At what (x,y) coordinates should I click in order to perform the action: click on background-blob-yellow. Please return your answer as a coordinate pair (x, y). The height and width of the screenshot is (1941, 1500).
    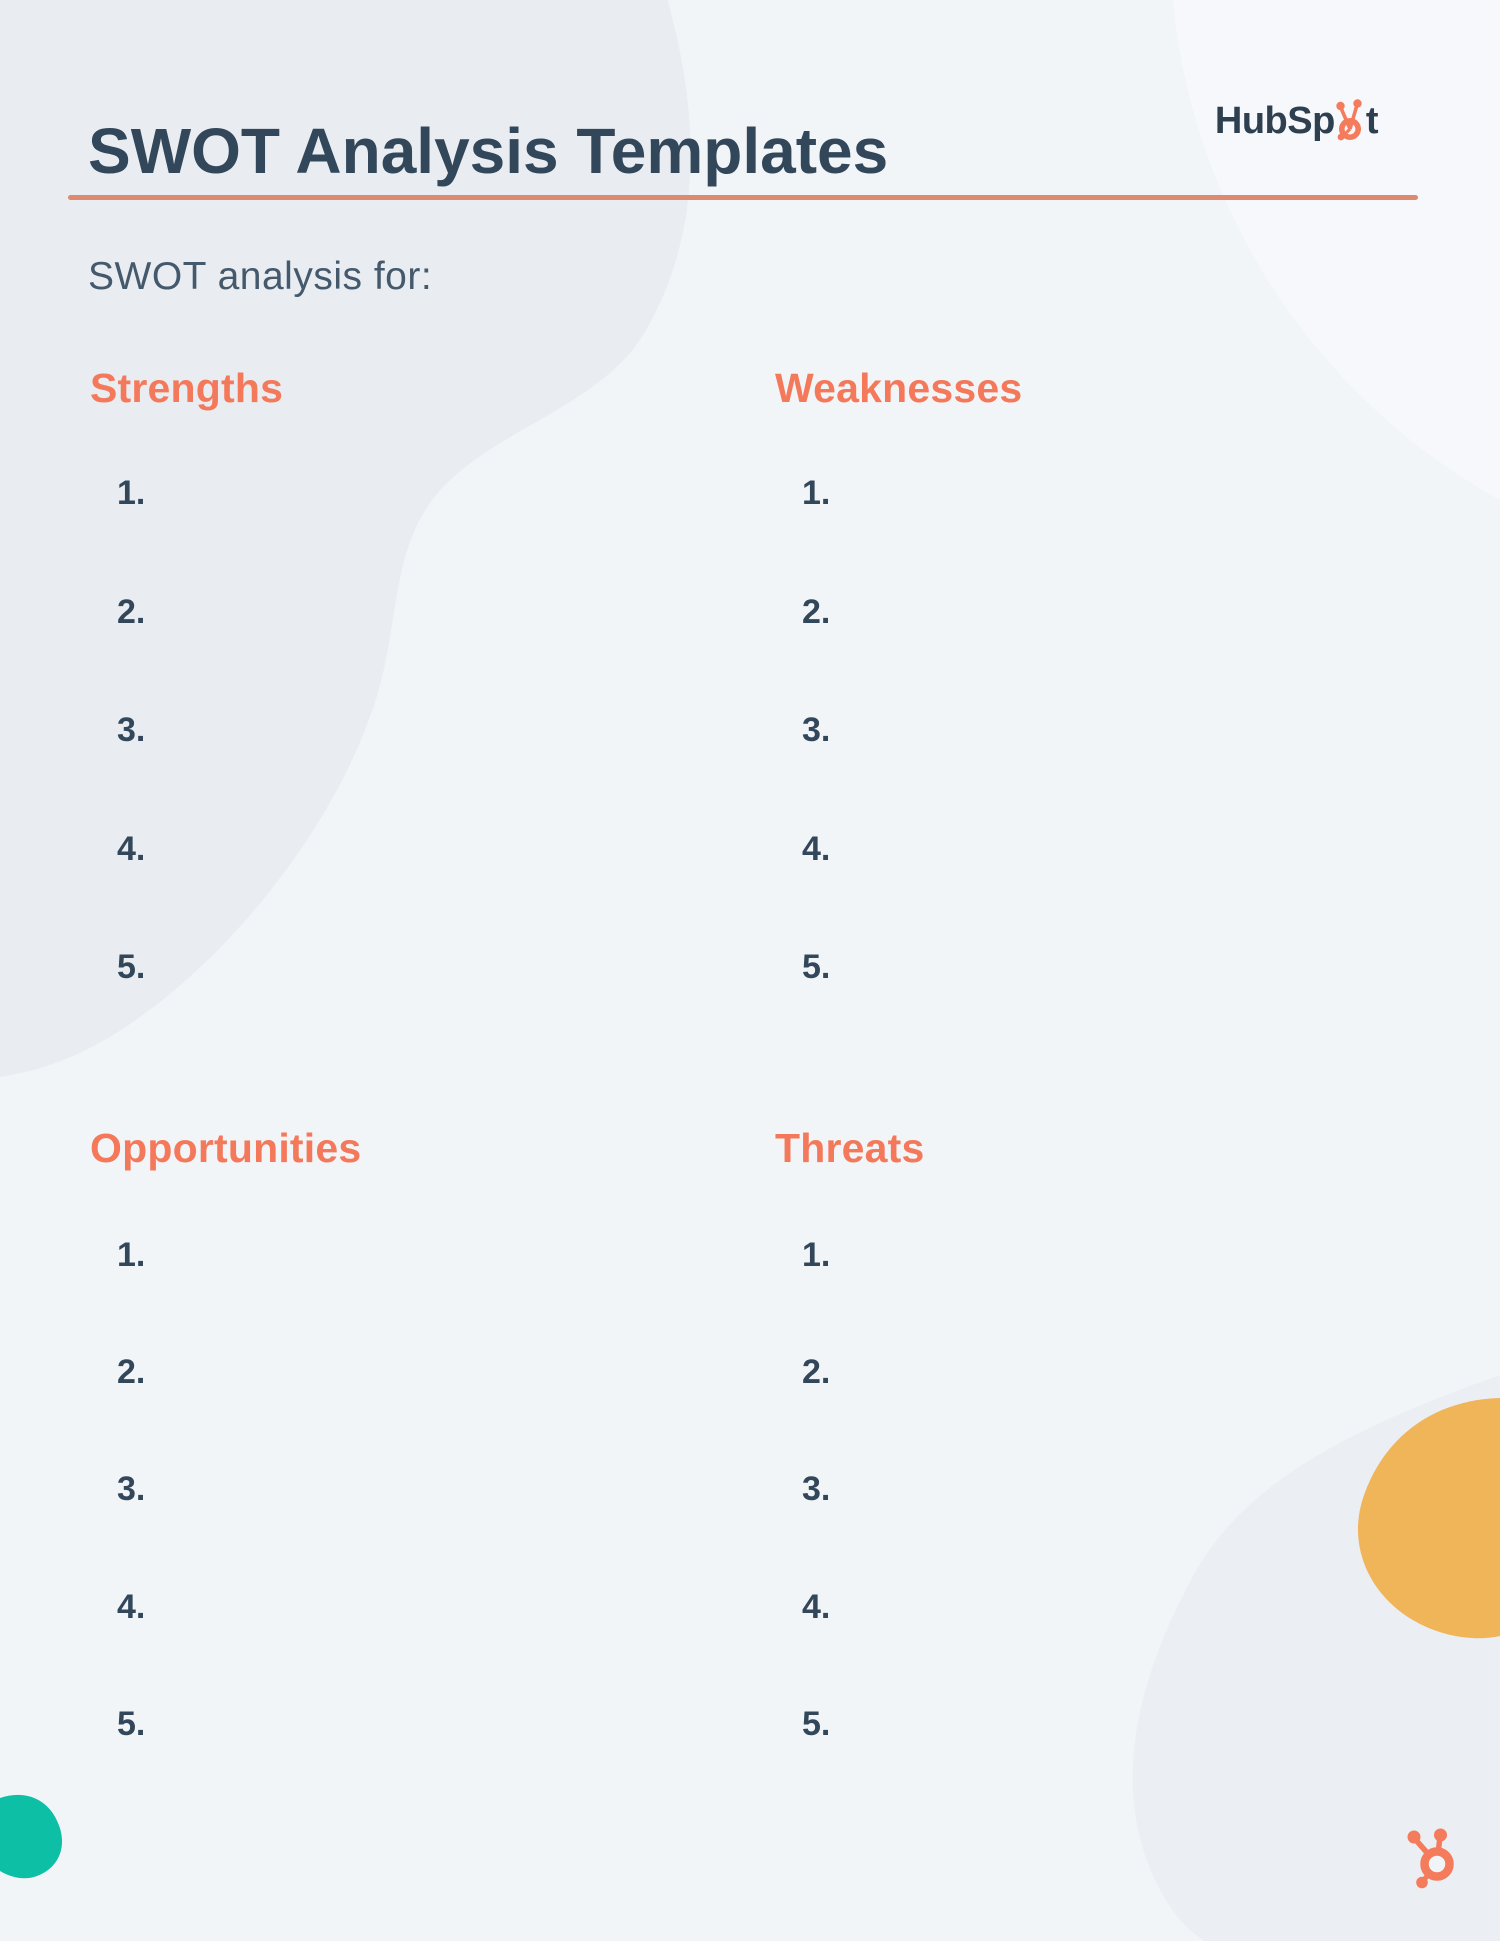
    Looking at the image, I should click on (1428, 1518).